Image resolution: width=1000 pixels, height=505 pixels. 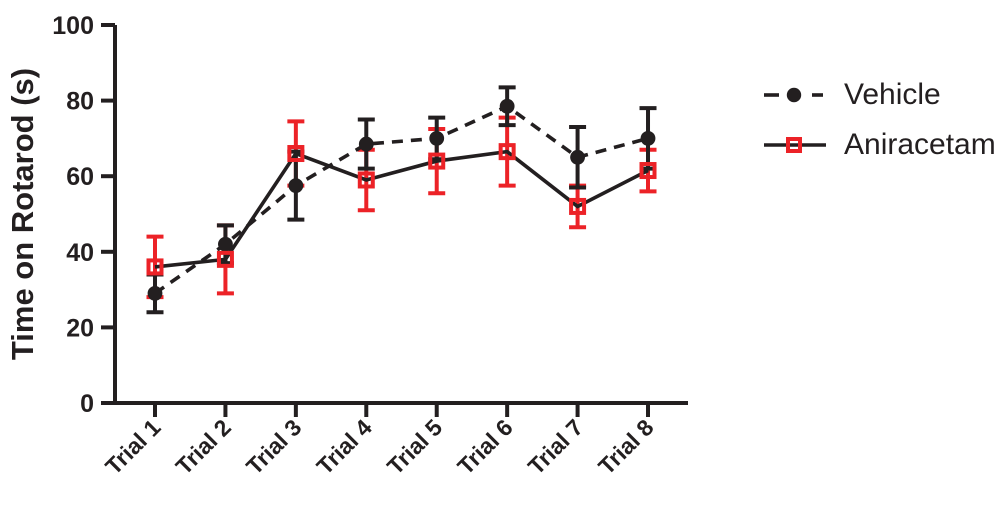 I want to click on y-tick-label: 60, so click(x=80, y=177).